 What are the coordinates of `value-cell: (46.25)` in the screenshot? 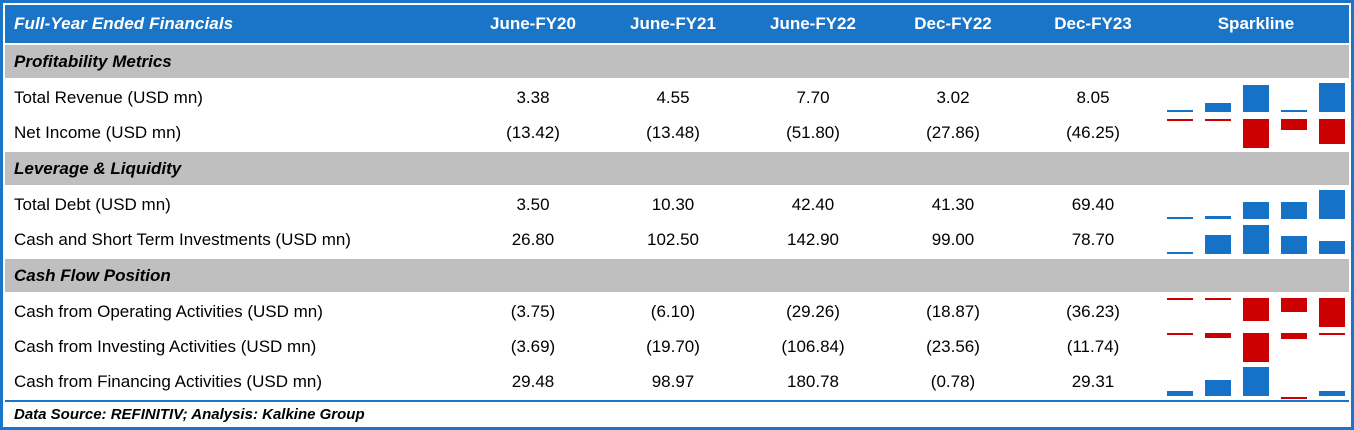 It's located at (1093, 132).